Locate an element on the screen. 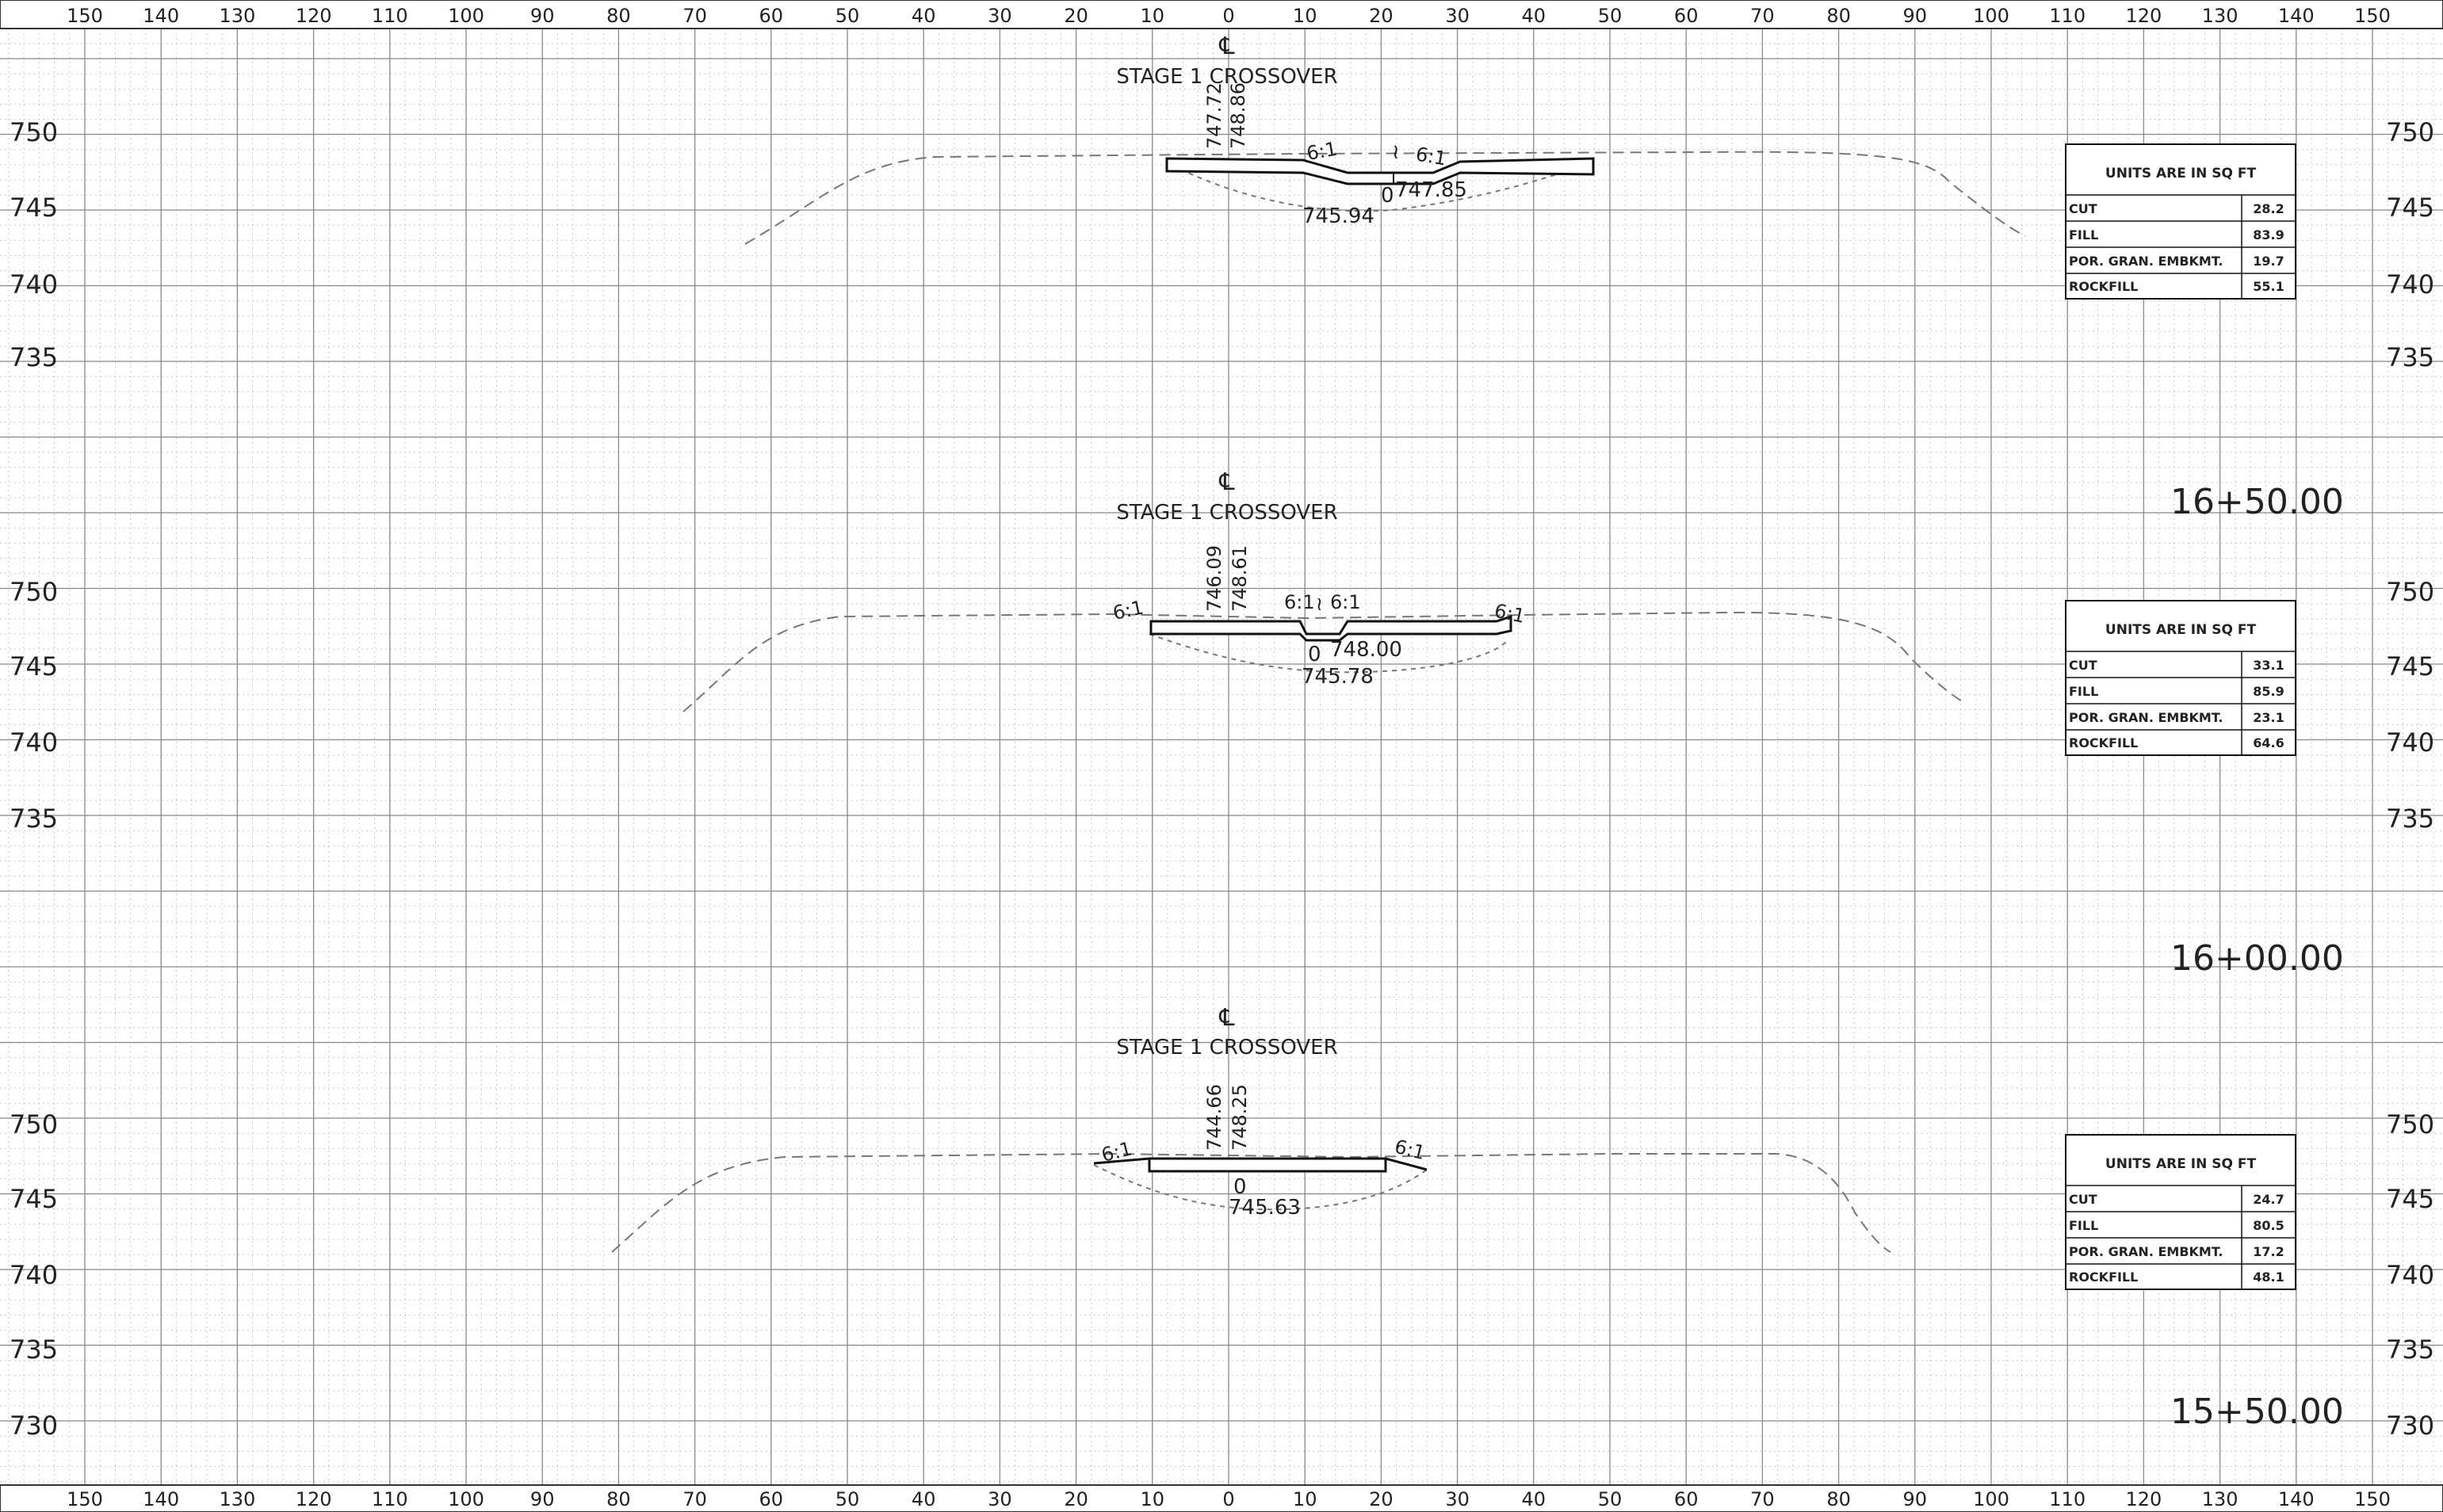 The image size is (2443, 1512). quantity-value: 23.1 is located at coordinates (2268, 717).